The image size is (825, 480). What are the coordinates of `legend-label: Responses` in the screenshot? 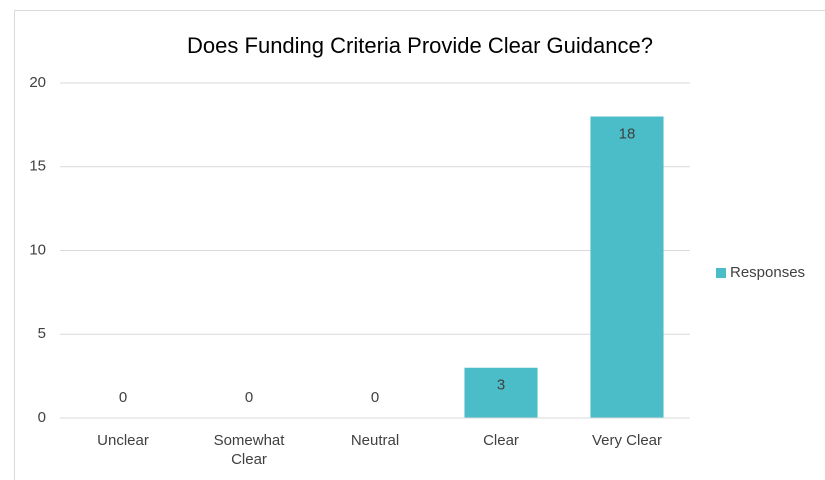 It's located at (767, 272).